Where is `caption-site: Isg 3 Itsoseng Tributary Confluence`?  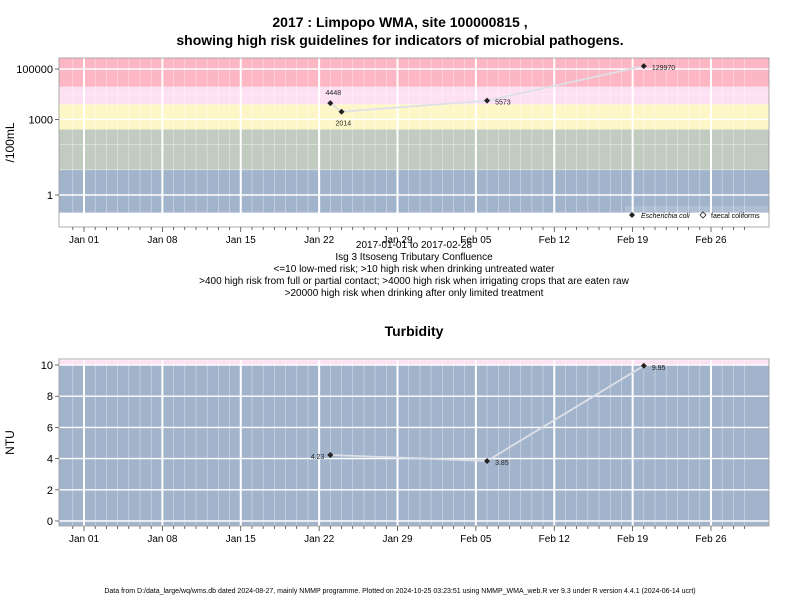
caption-site: Isg 3 Itsoseng Tributary Confluence is located at coordinates (414, 257).